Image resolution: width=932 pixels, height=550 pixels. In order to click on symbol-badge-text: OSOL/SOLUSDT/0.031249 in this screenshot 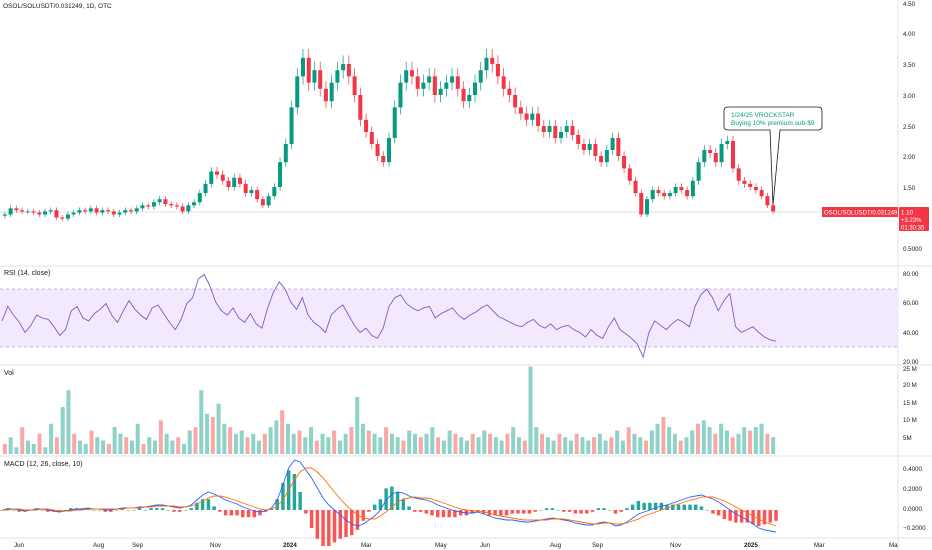, I will do `click(861, 214)`.